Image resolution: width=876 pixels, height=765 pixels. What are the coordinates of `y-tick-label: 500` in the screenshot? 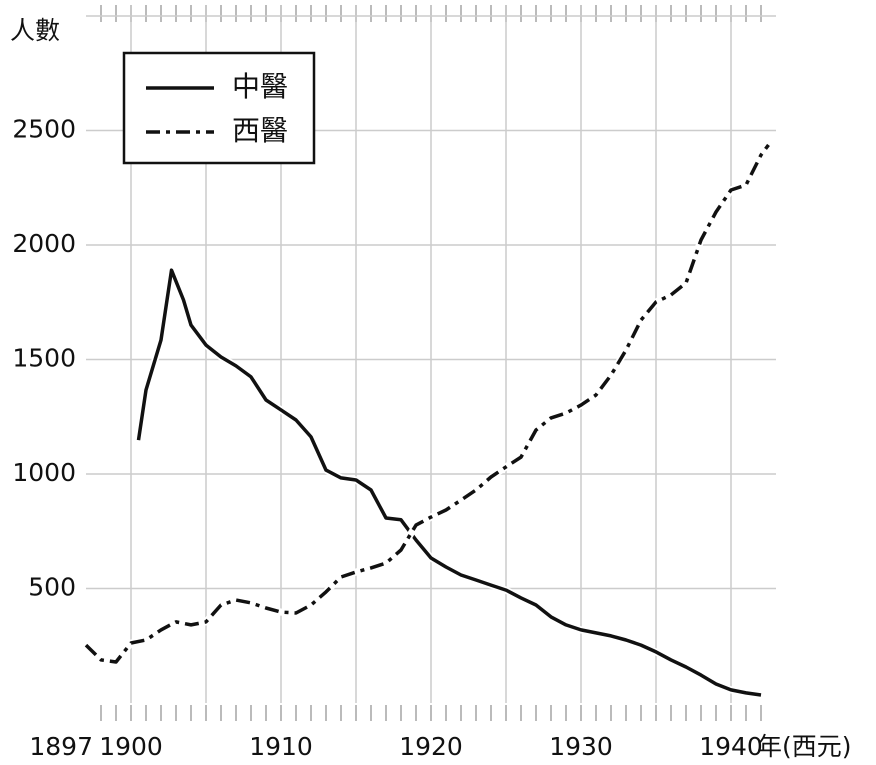 It's located at (52, 587).